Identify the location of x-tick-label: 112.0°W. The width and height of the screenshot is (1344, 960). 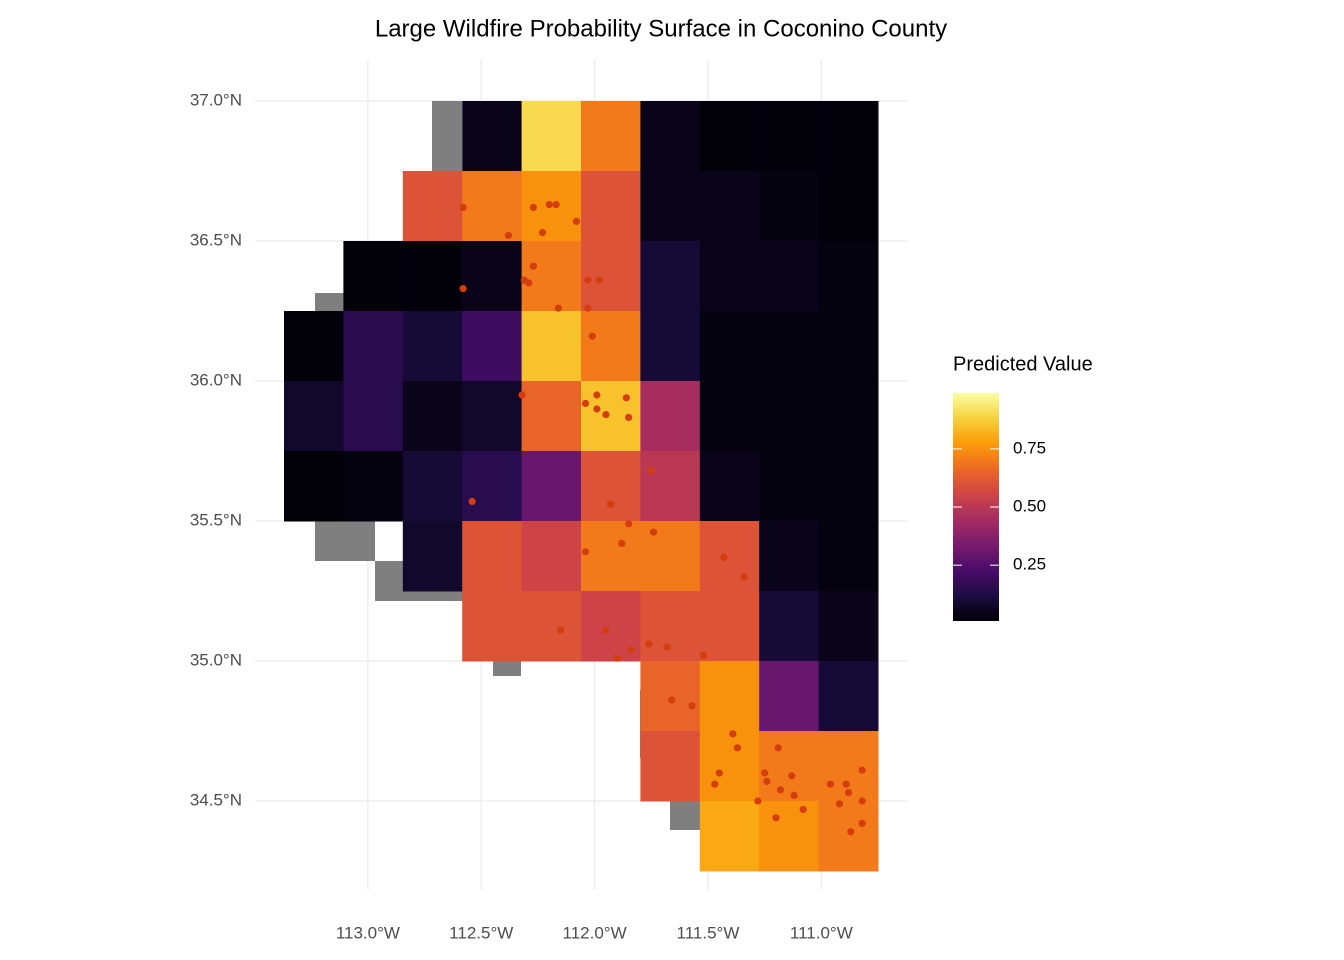
(595, 932).